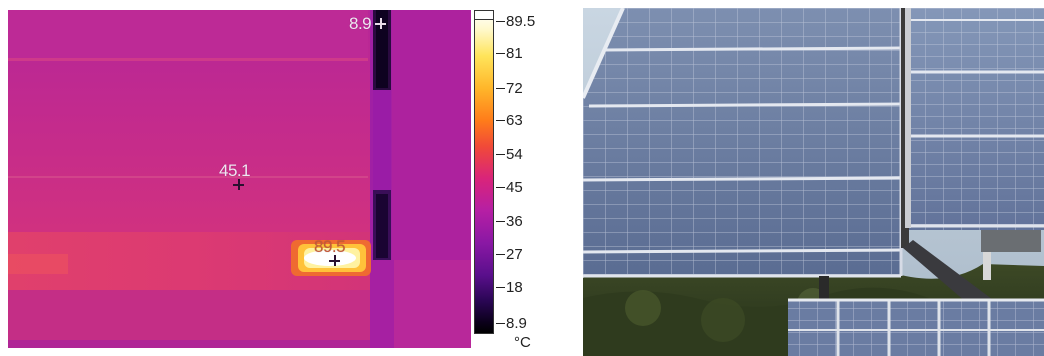 This screenshot has width=1044, height=356. Describe the element at coordinates (509, 154) in the screenshot. I see `scale-tick: 54` at that location.